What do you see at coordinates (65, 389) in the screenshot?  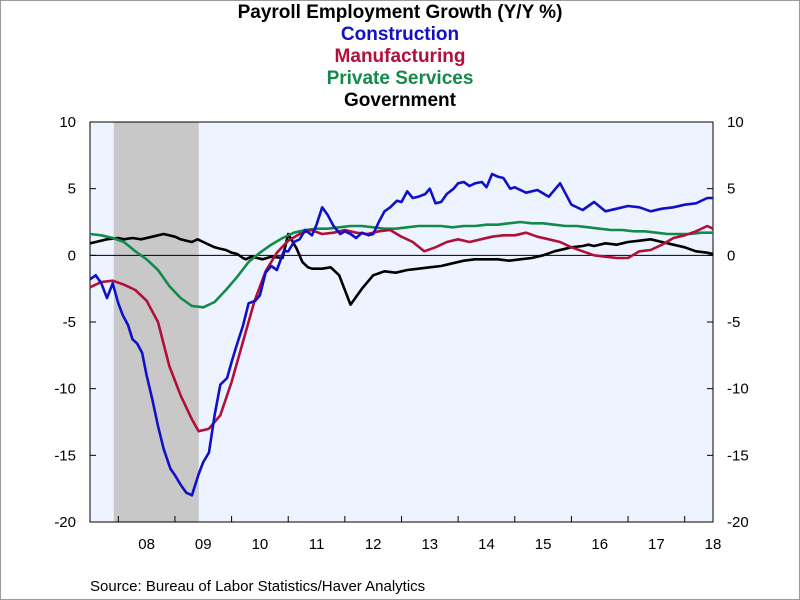 I see `y-tick-label-left: -10` at bounding box center [65, 389].